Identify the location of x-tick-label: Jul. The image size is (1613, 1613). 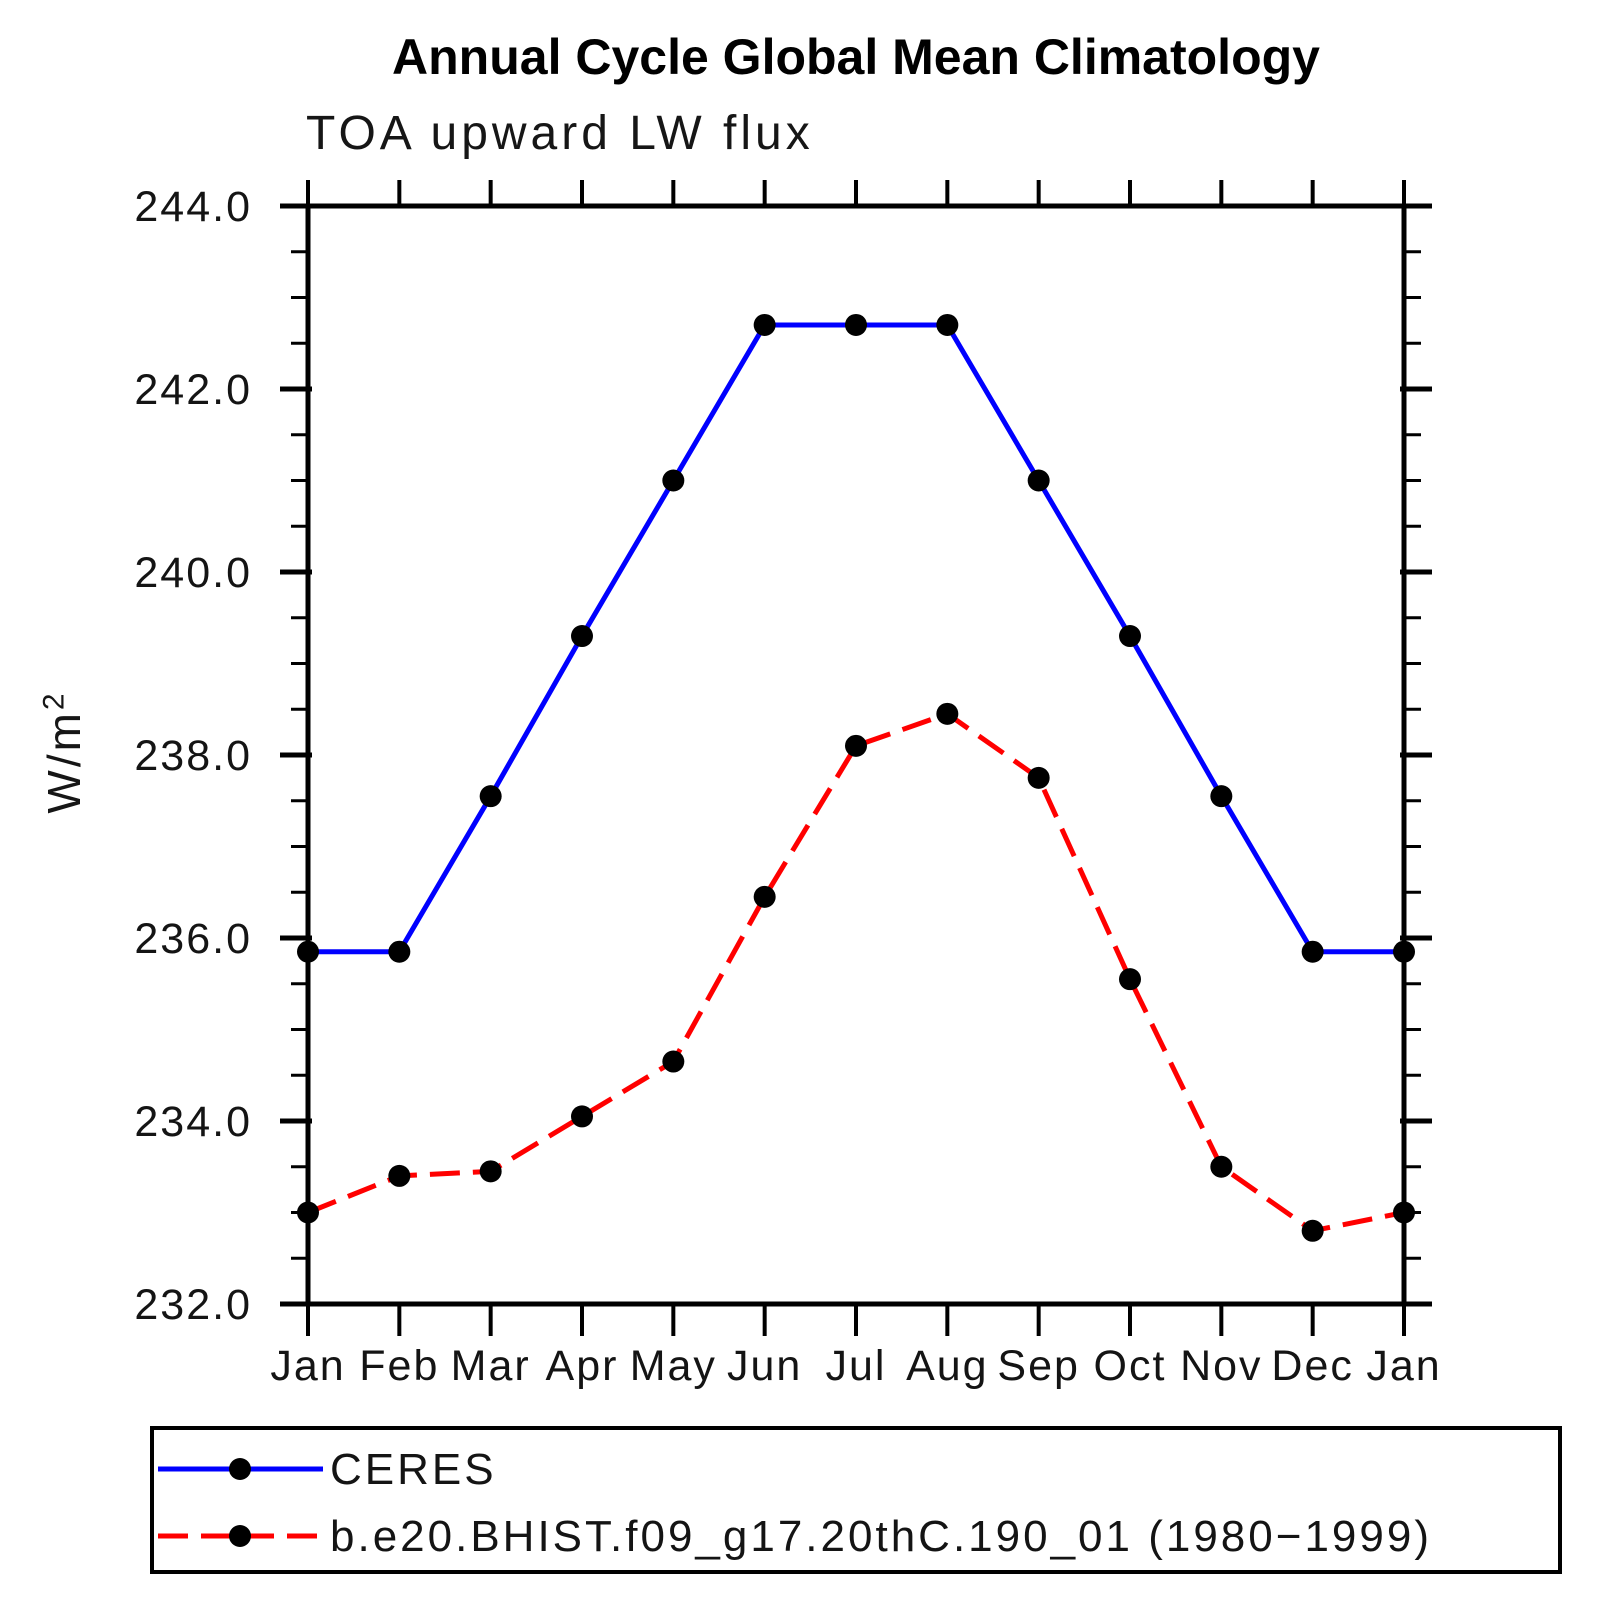
(856, 1366).